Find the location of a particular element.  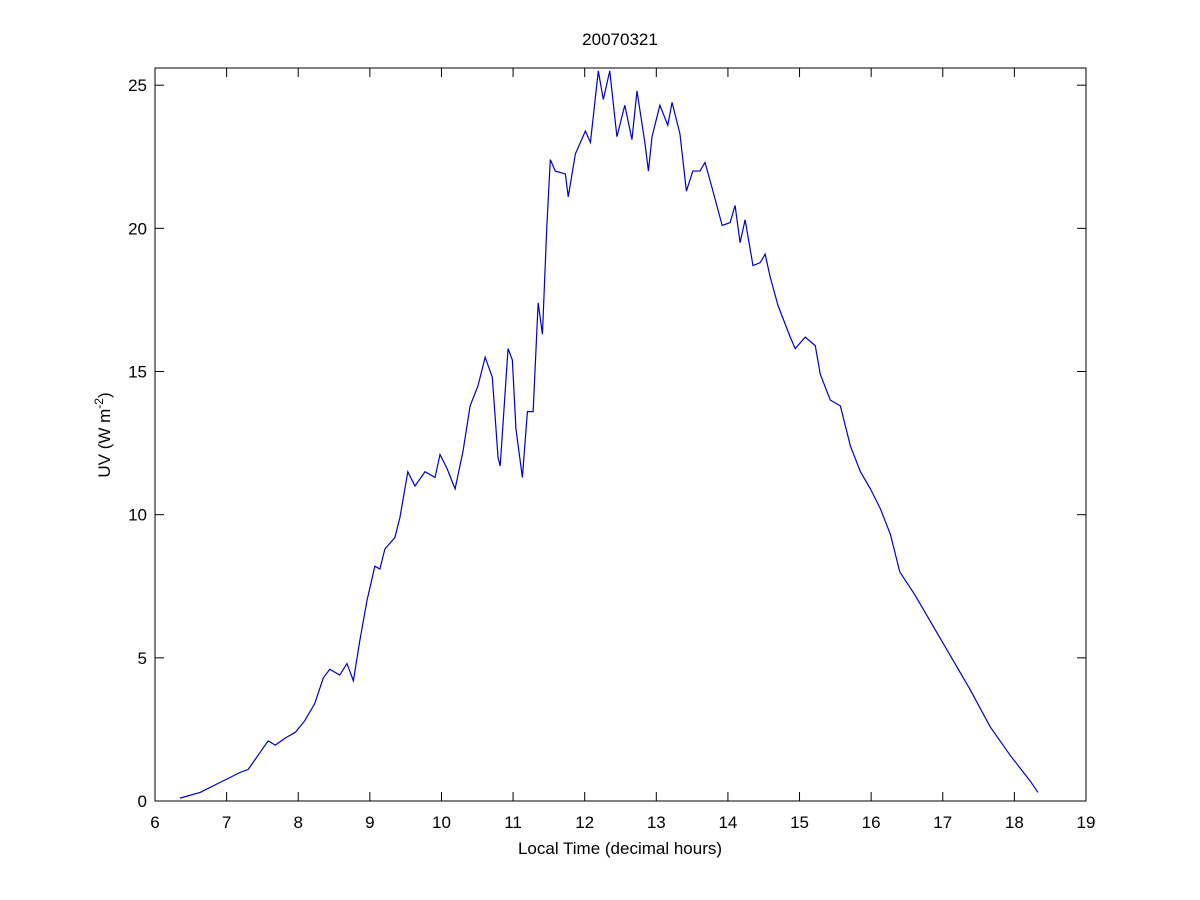

x-tick-label: 17 is located at coordinates (942, 822).